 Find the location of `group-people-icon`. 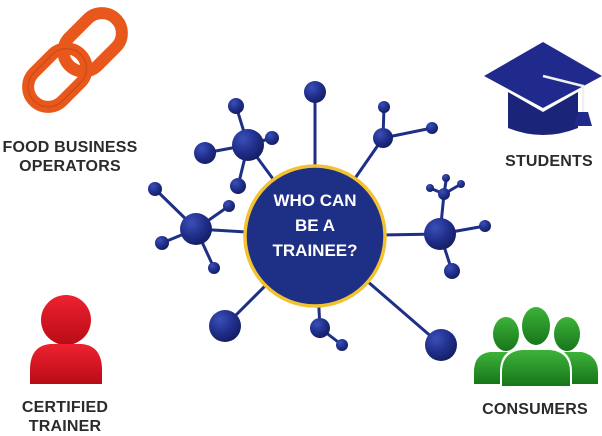

group-people-icon is located at coordinates (536, 345).